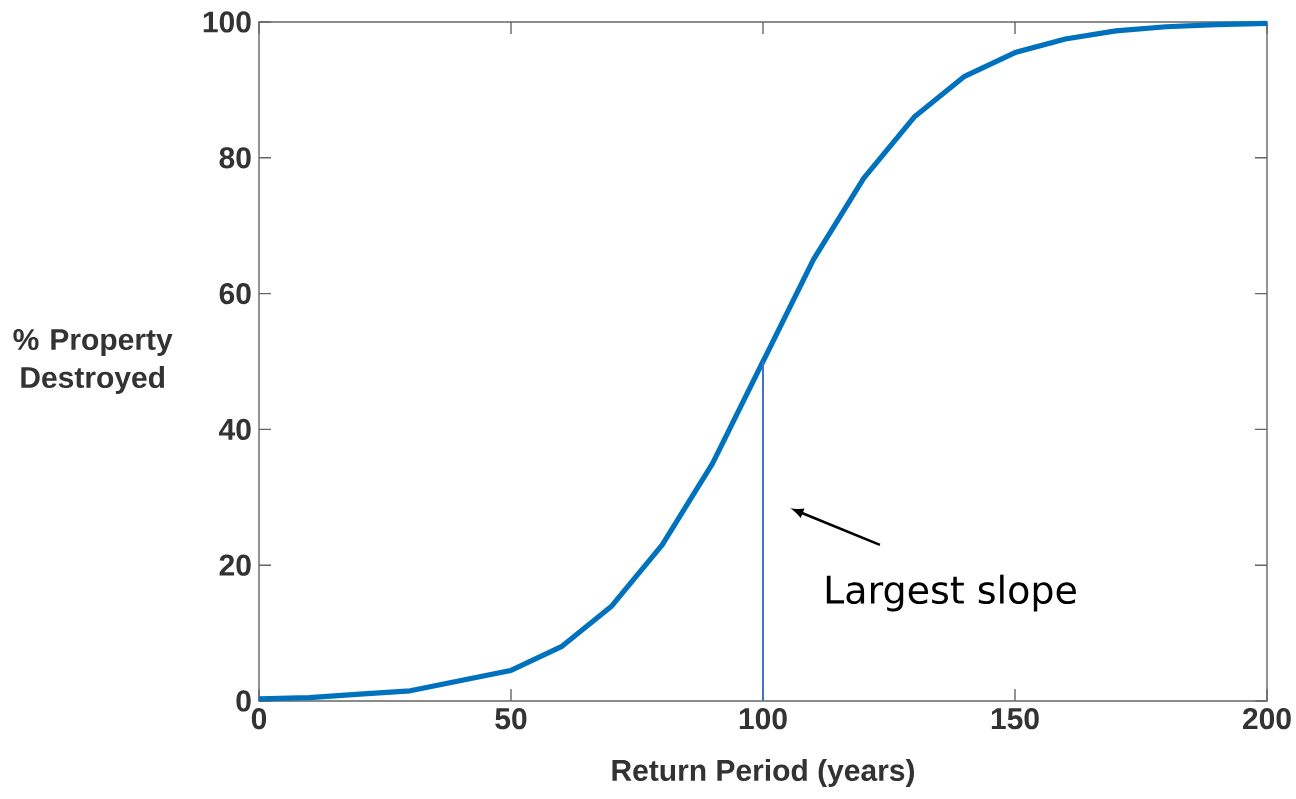 The width and height of the screenshot is (1296, 799). Describe the element at coordinates (511, 719) in the screenshot. I see `x-tick-label: 50` at that location.